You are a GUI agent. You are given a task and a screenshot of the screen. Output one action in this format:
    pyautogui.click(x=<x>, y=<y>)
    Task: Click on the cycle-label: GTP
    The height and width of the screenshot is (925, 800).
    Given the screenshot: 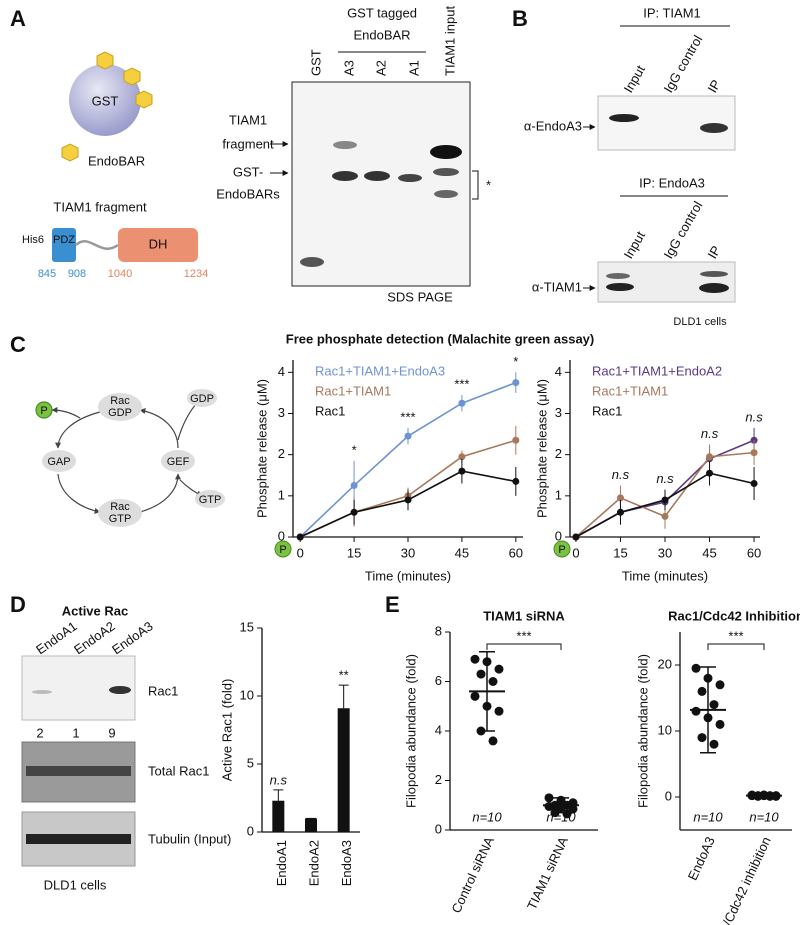 What is the action you would take?
    pyautogui.click(x=120, y=519)
    